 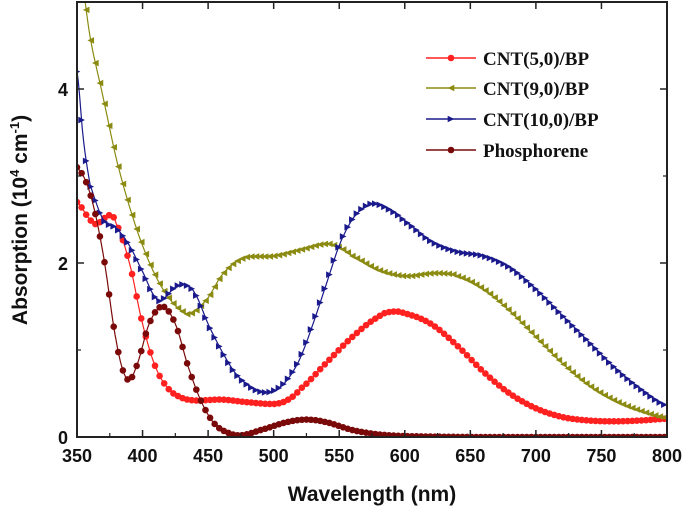 I want to click on y-tick-label: 2, so click(x=63, y=264).